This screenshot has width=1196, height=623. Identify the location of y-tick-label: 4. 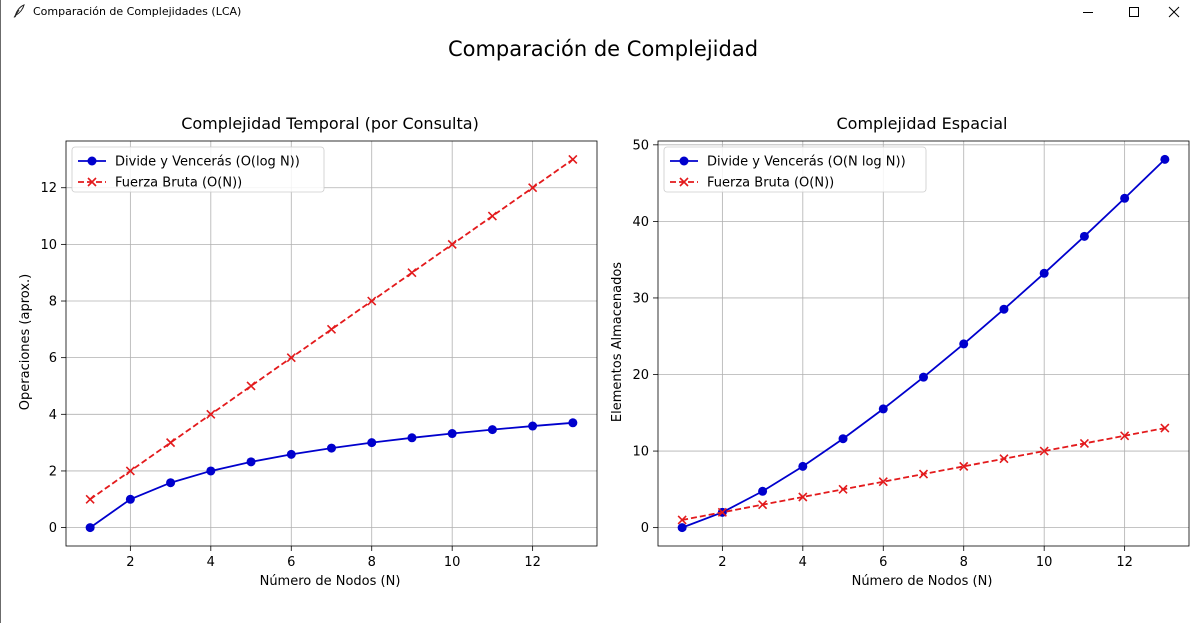
(53, 415).